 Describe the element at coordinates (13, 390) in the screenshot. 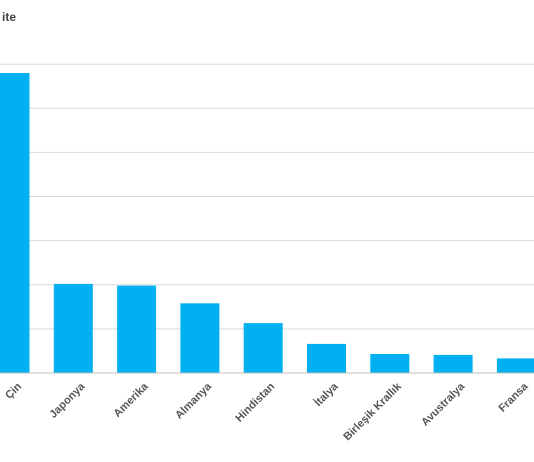

I see `x-tick-label: Çin` at that location.